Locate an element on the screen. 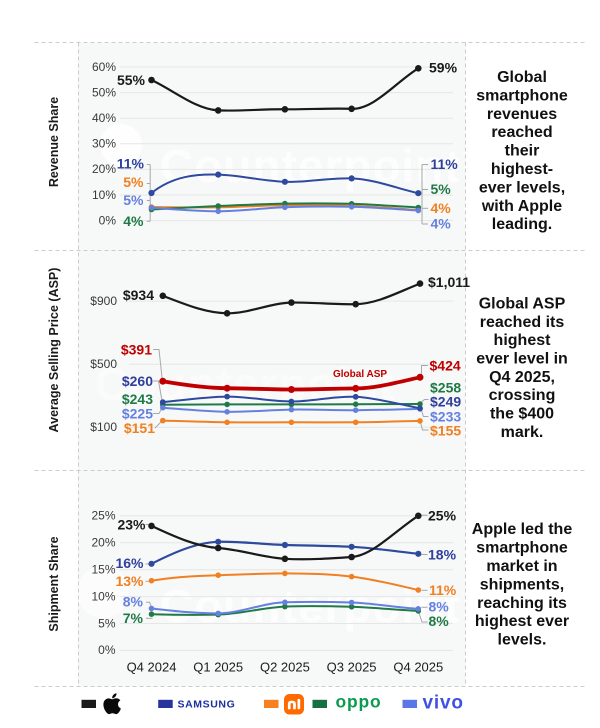 Image resolution: width=600 pixels, height=728 pixels. svg-text: $260 is located at coordinates (137, 381).